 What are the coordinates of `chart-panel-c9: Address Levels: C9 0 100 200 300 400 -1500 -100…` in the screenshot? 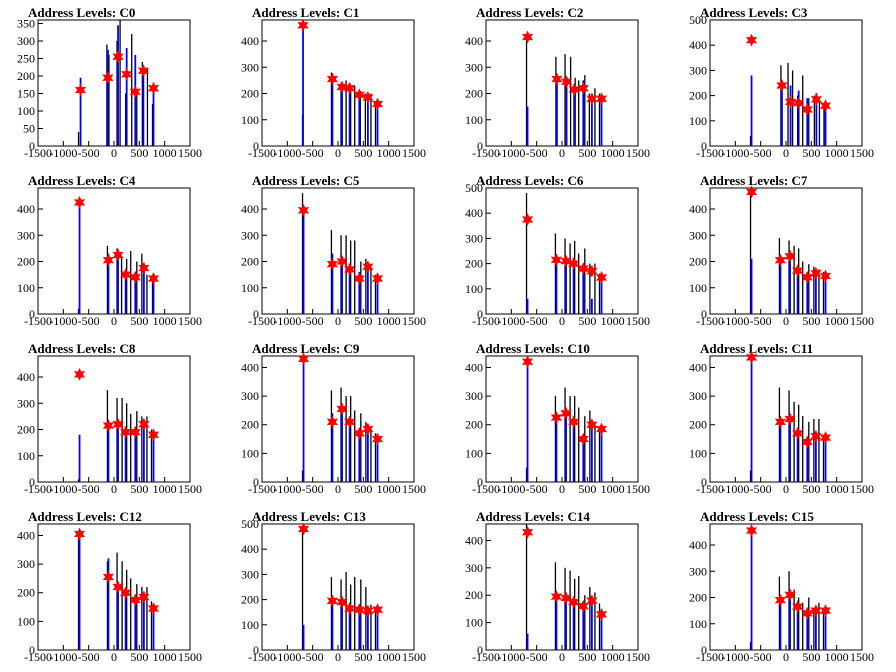 It's located at (336, 420).